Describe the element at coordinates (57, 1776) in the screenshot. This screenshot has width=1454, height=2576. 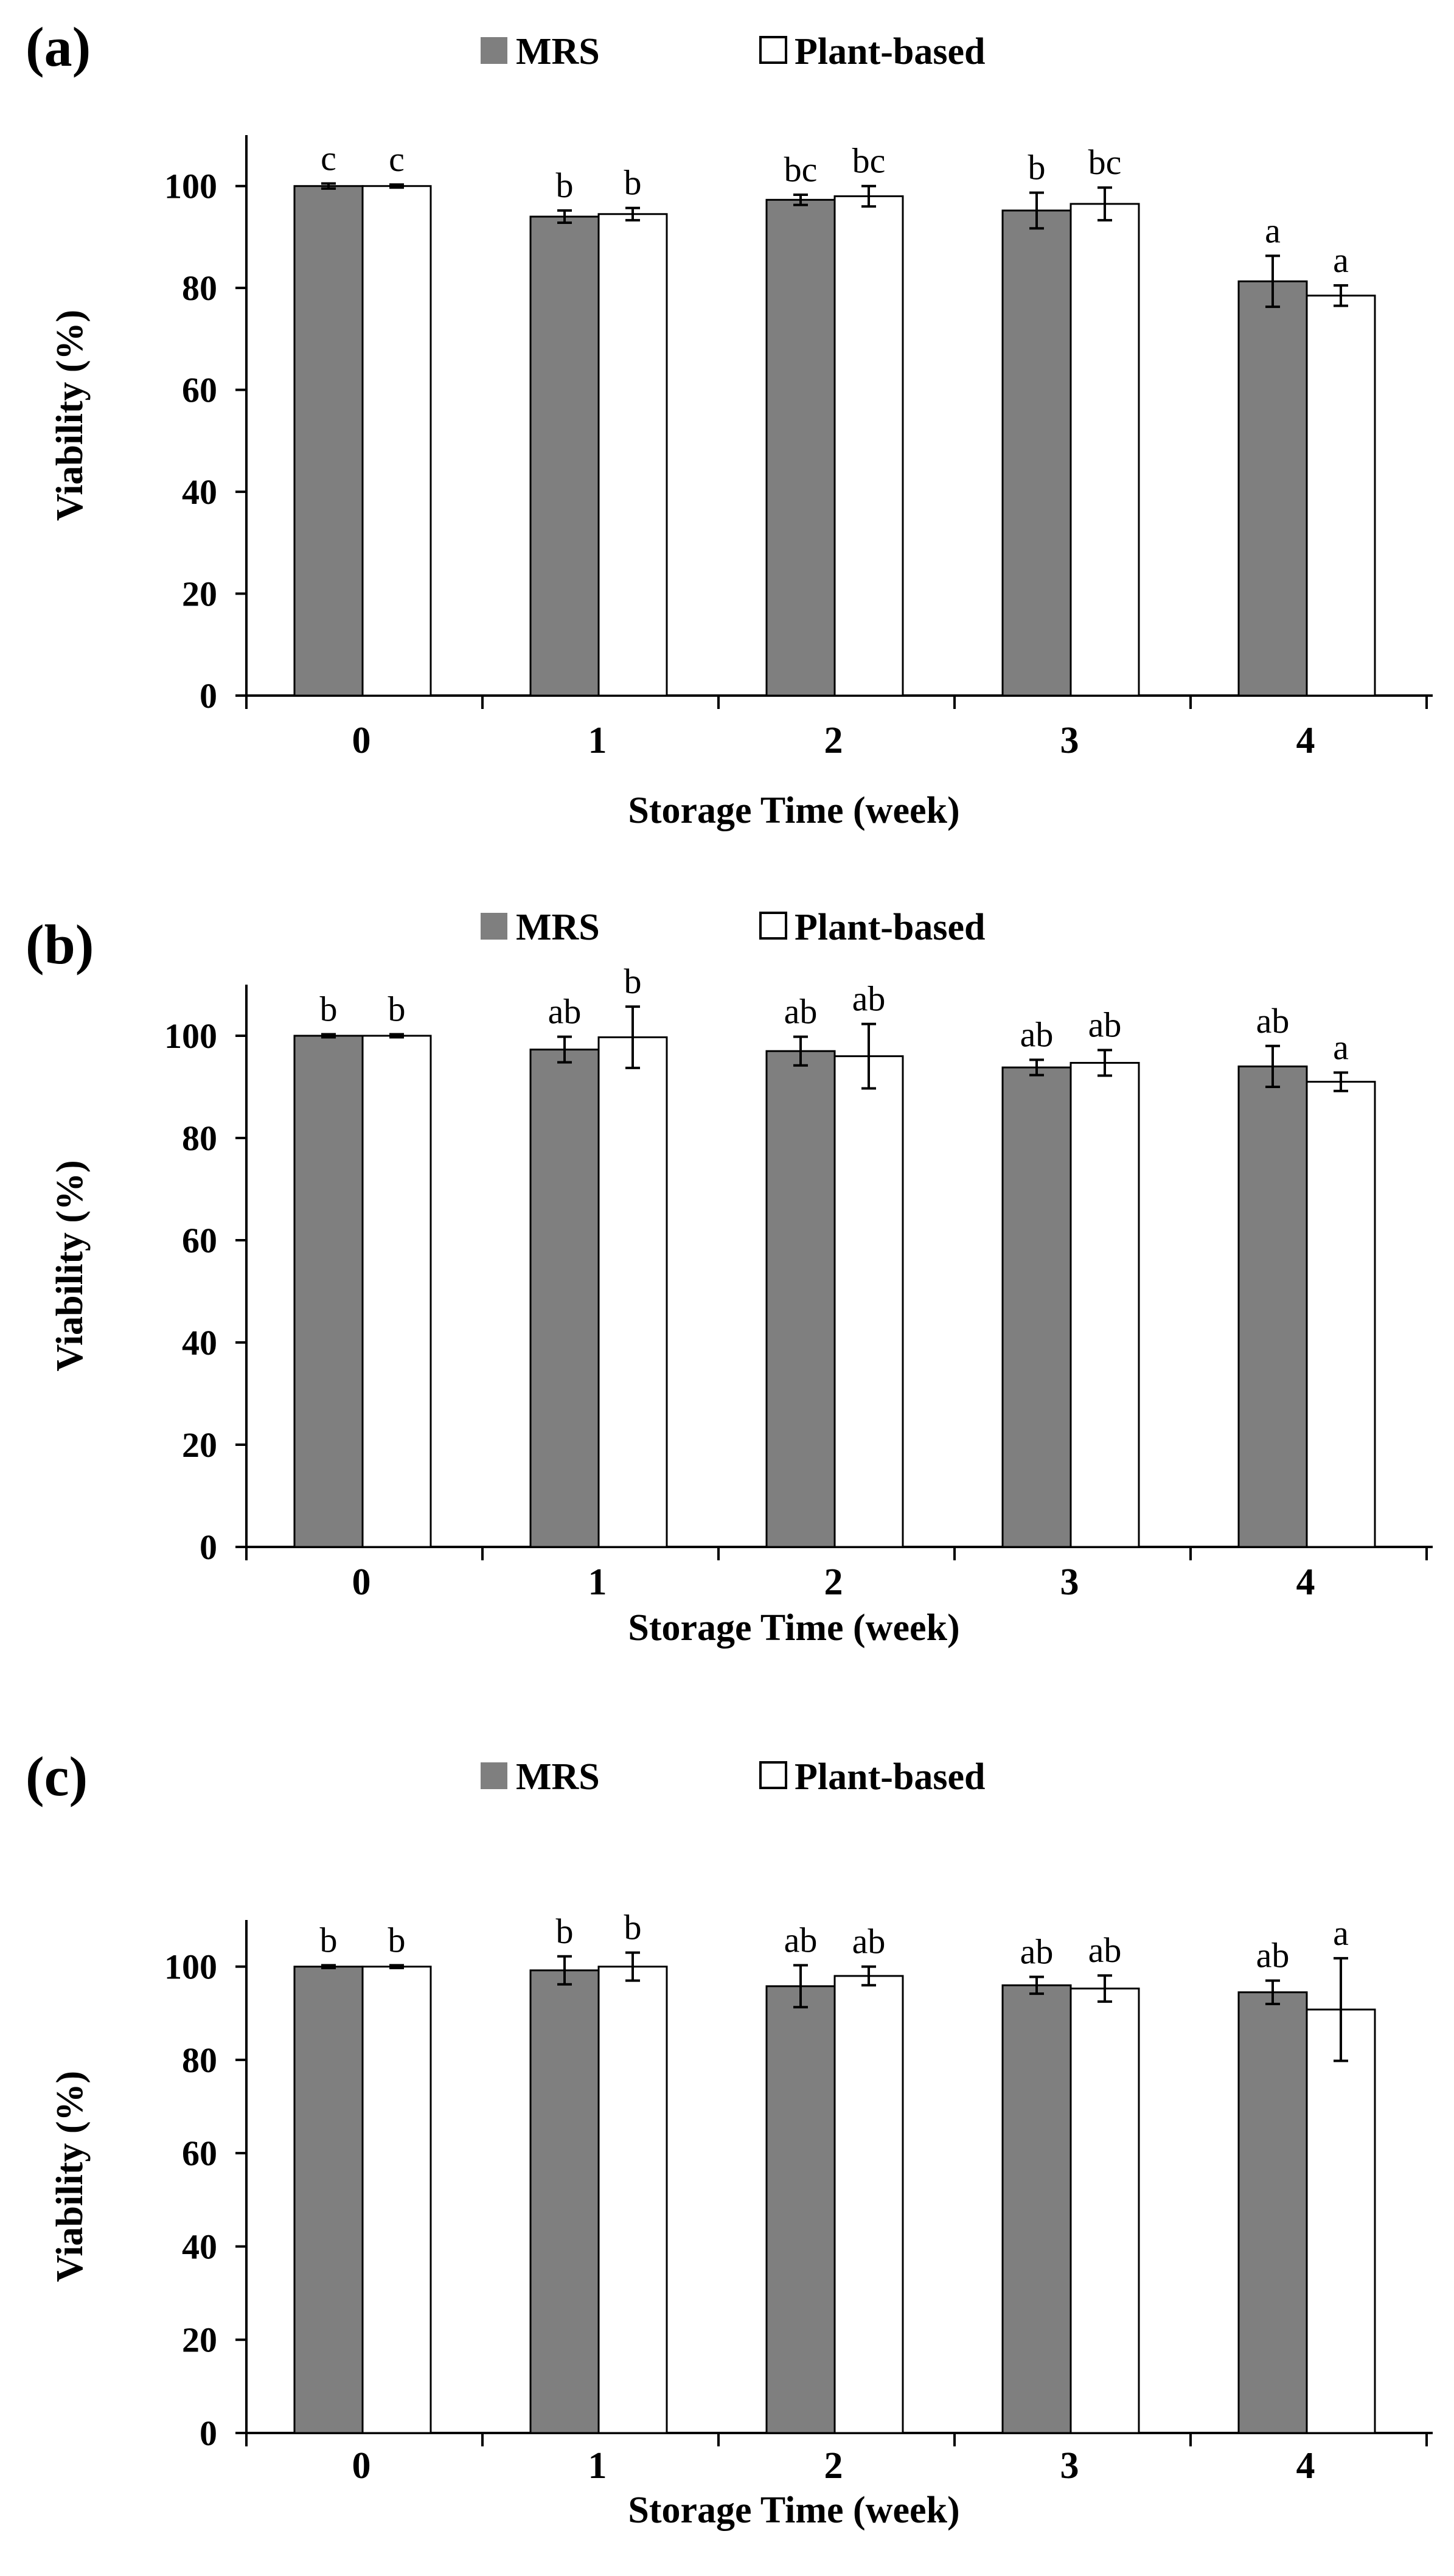
I see `panel-label: (c)` at that location.